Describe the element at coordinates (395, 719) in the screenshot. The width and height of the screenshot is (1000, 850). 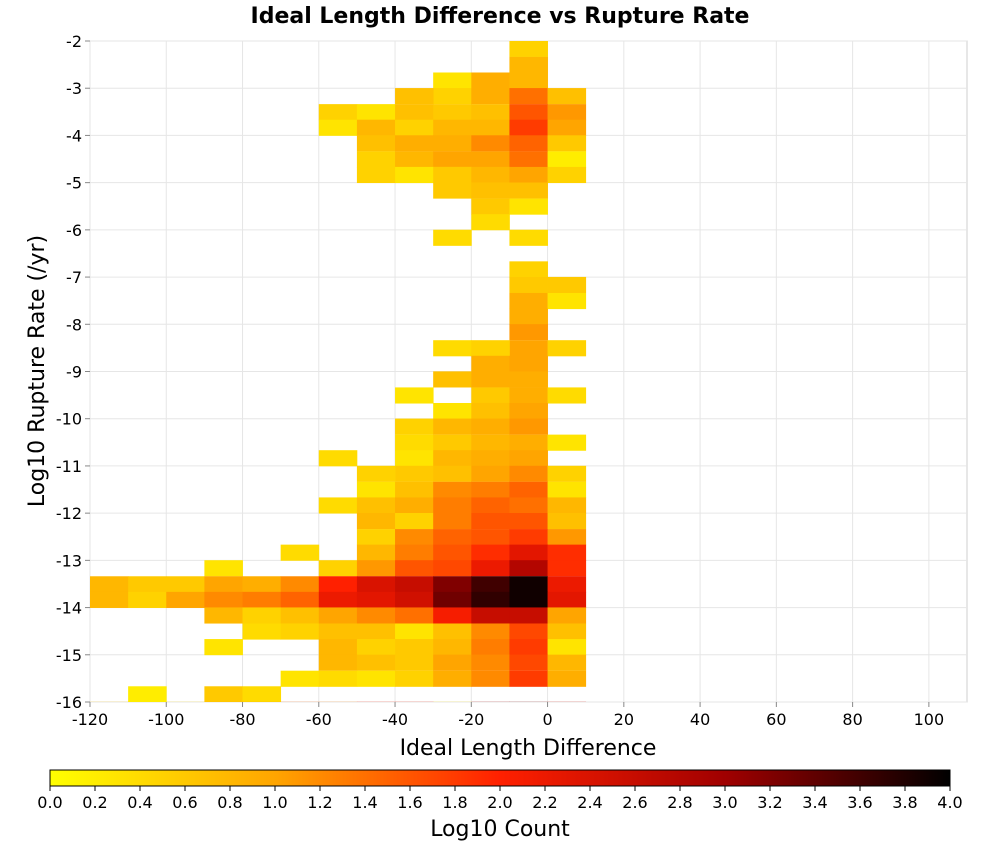
I see `x-tick-label: -40` at that location.